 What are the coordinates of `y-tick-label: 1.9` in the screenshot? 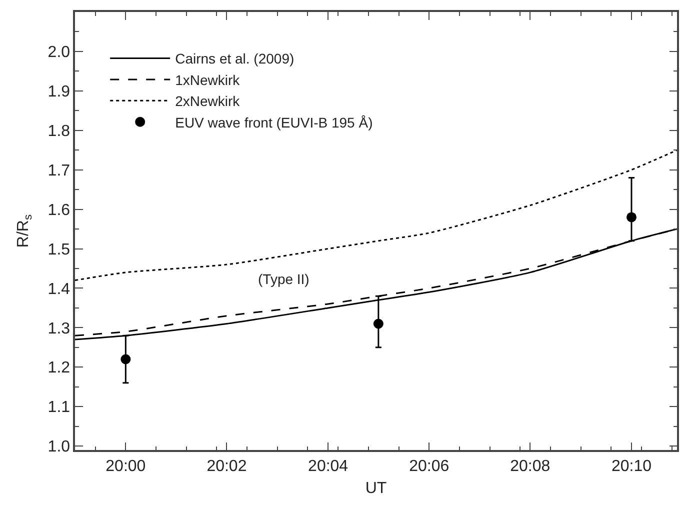 It's located at (59, 92).